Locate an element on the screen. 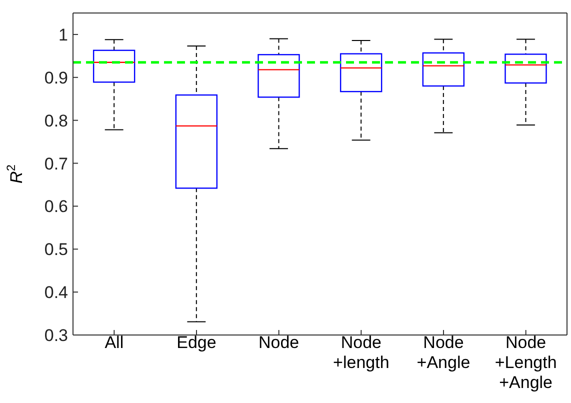  y-tick-label: 0.8 is located at coordinates (56, 120).